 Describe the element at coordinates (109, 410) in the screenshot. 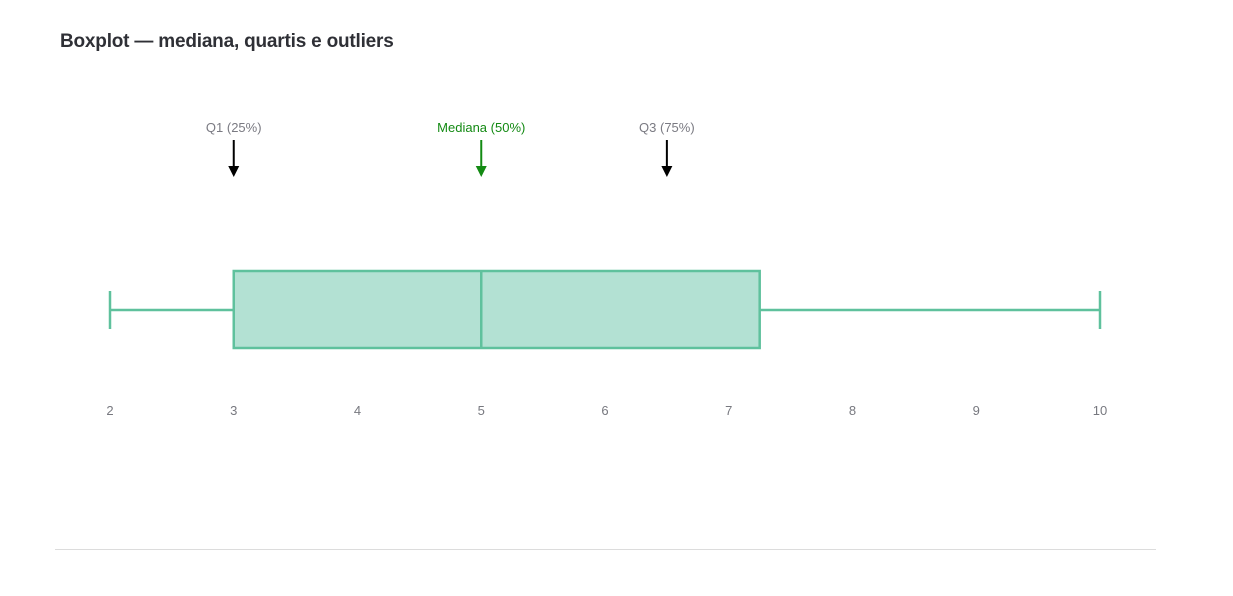

I see `x-tick-label: 2` at that location.